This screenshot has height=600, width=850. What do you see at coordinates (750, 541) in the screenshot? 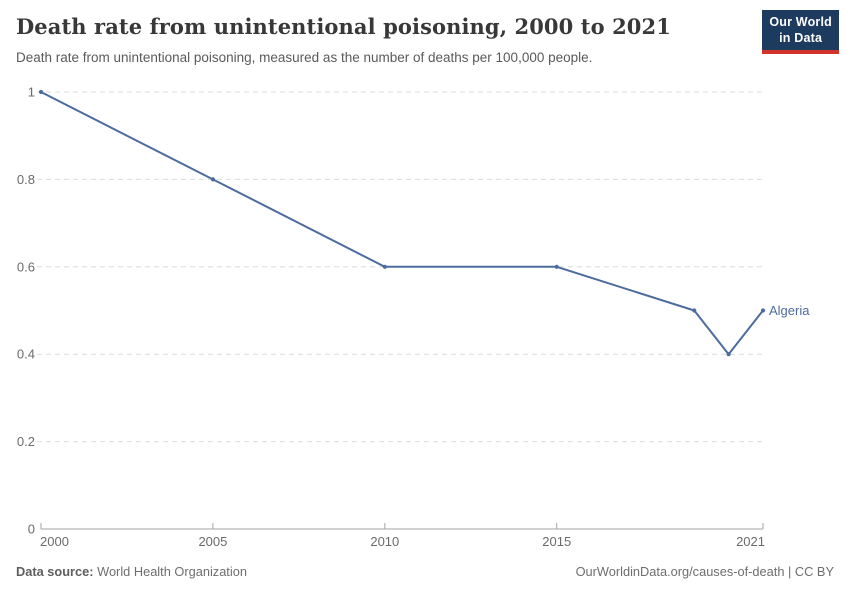
I see `x-tick-label: 2021` at bounding box center [750, 541].